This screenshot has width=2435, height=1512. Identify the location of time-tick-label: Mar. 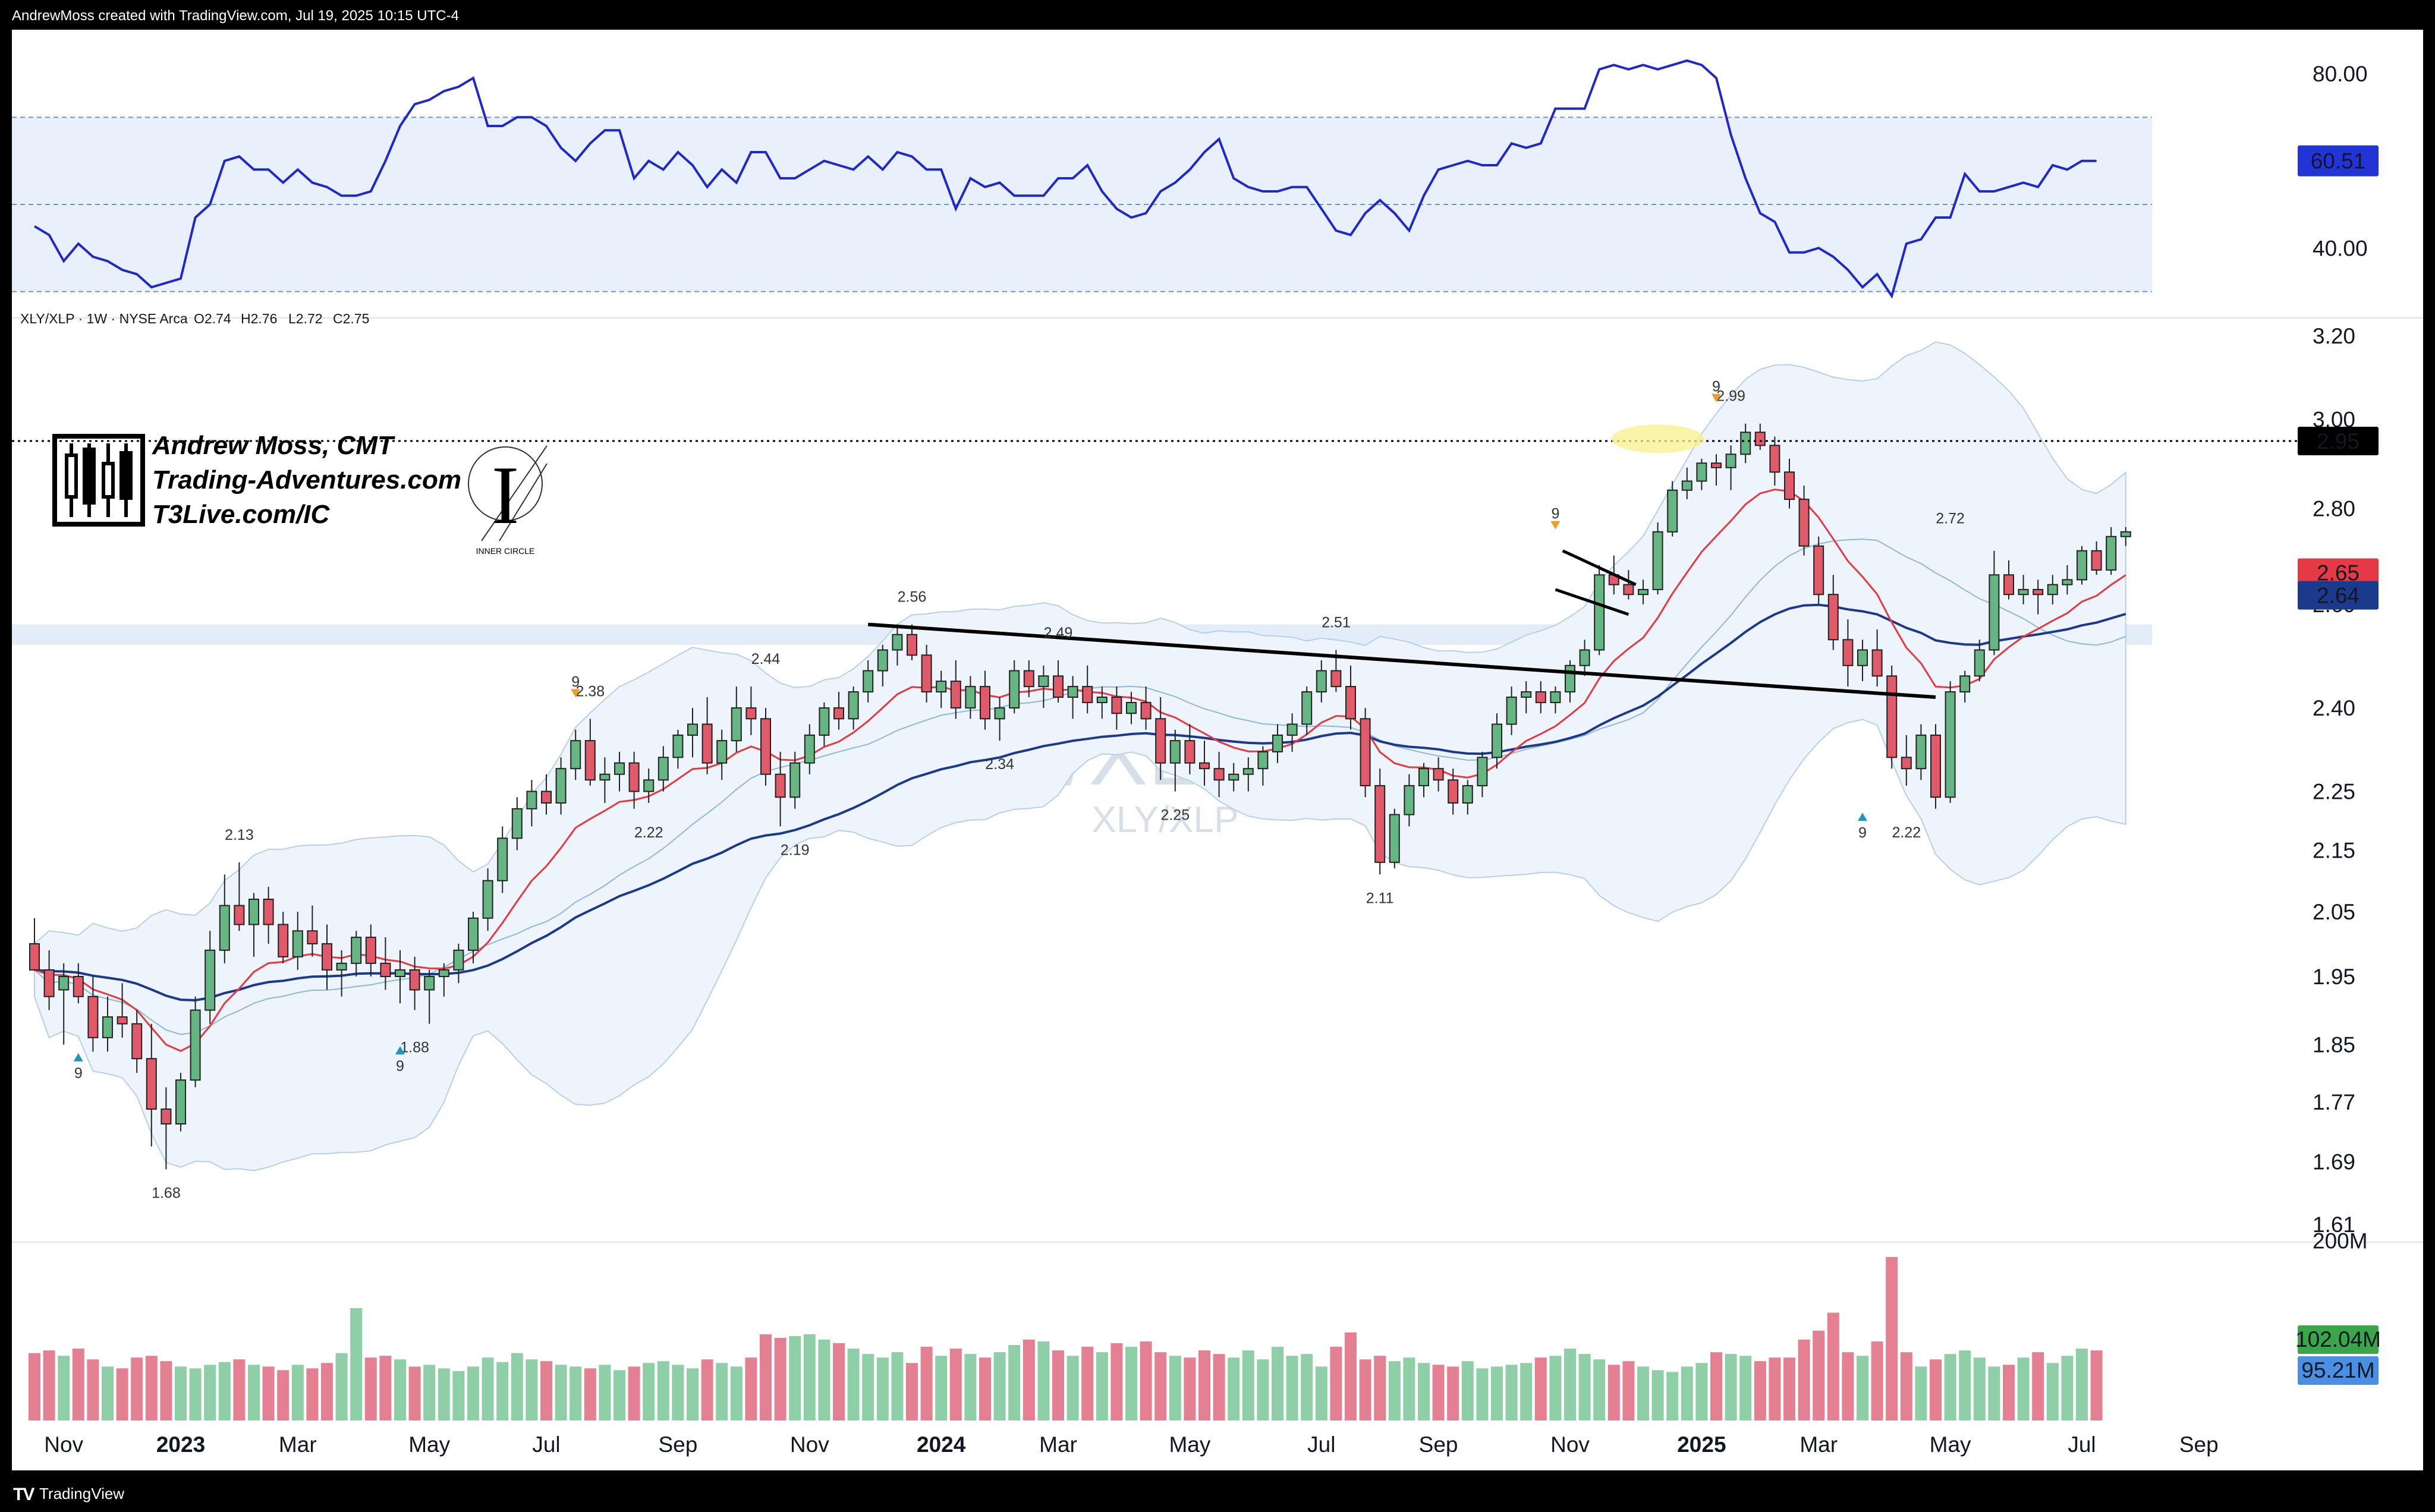
(298, 1444).